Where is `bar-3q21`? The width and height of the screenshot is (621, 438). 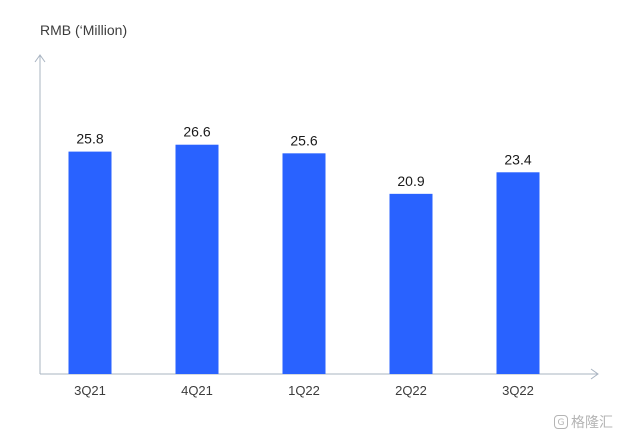 bar-3q21 is located at coordinates (90, 262).